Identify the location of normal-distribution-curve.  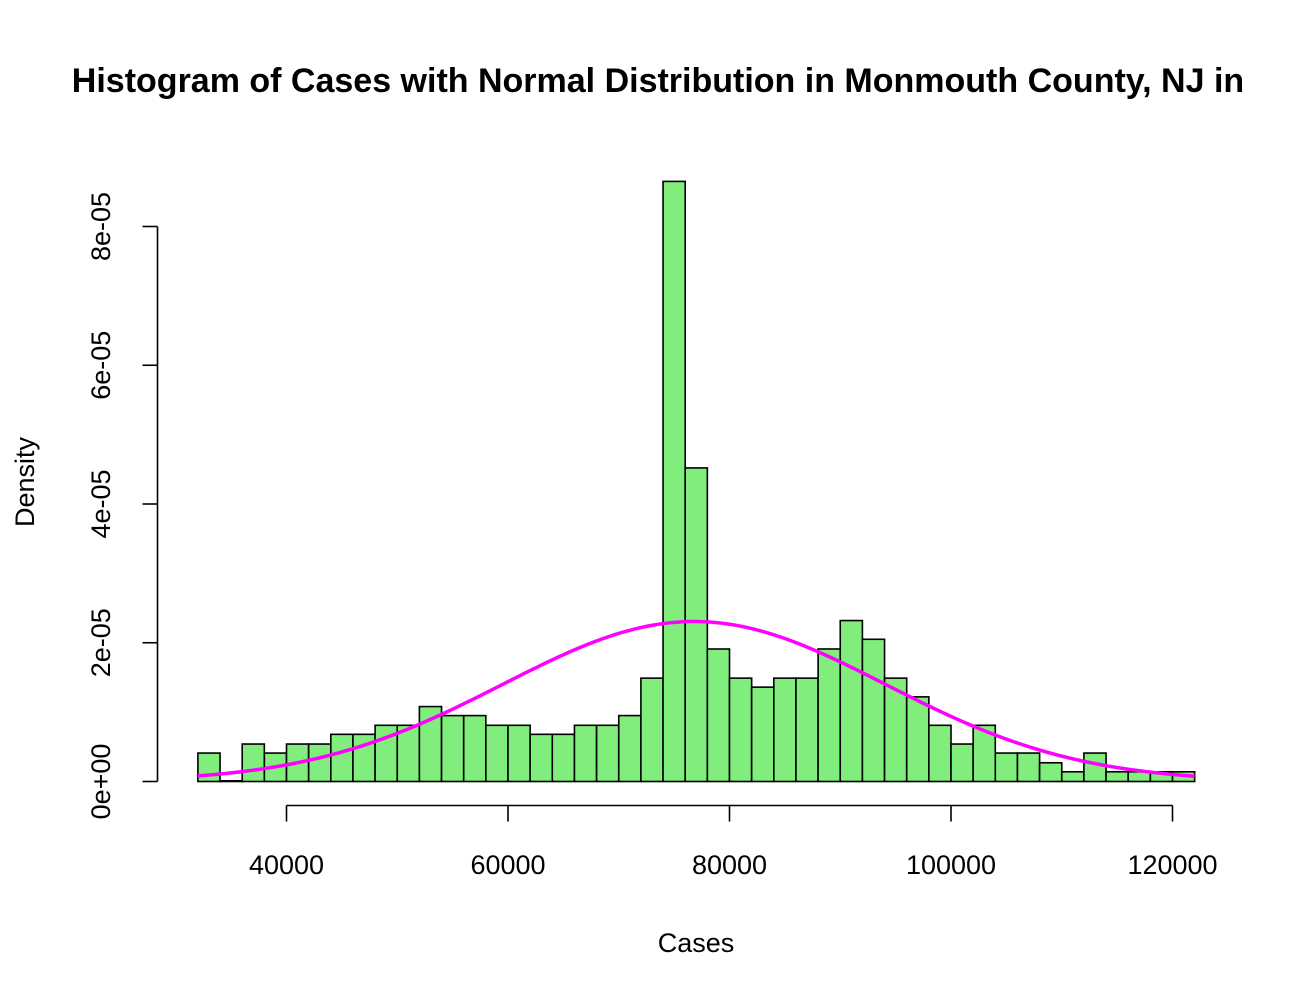
(696, 698).